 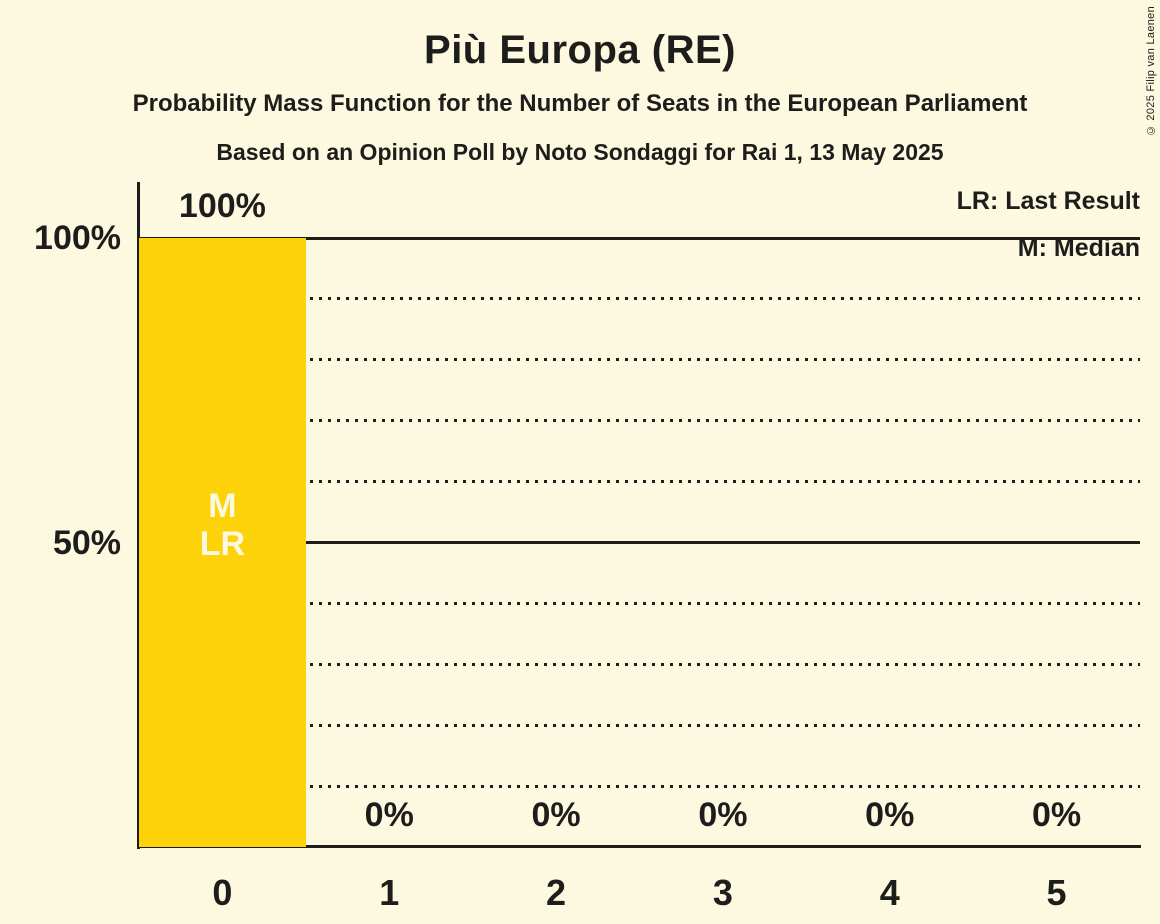 What do you see at coordinates (1048, 201) in the screenshot?
I see `legend-last-result: LR: Last Result` at bounding box center [1048, 201].